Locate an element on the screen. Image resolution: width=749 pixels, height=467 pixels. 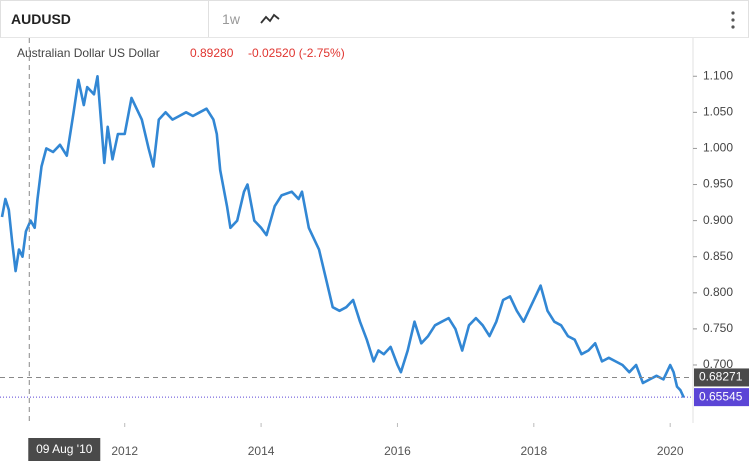
x-tick-label: 2016 is located at coordinates (397, 451).